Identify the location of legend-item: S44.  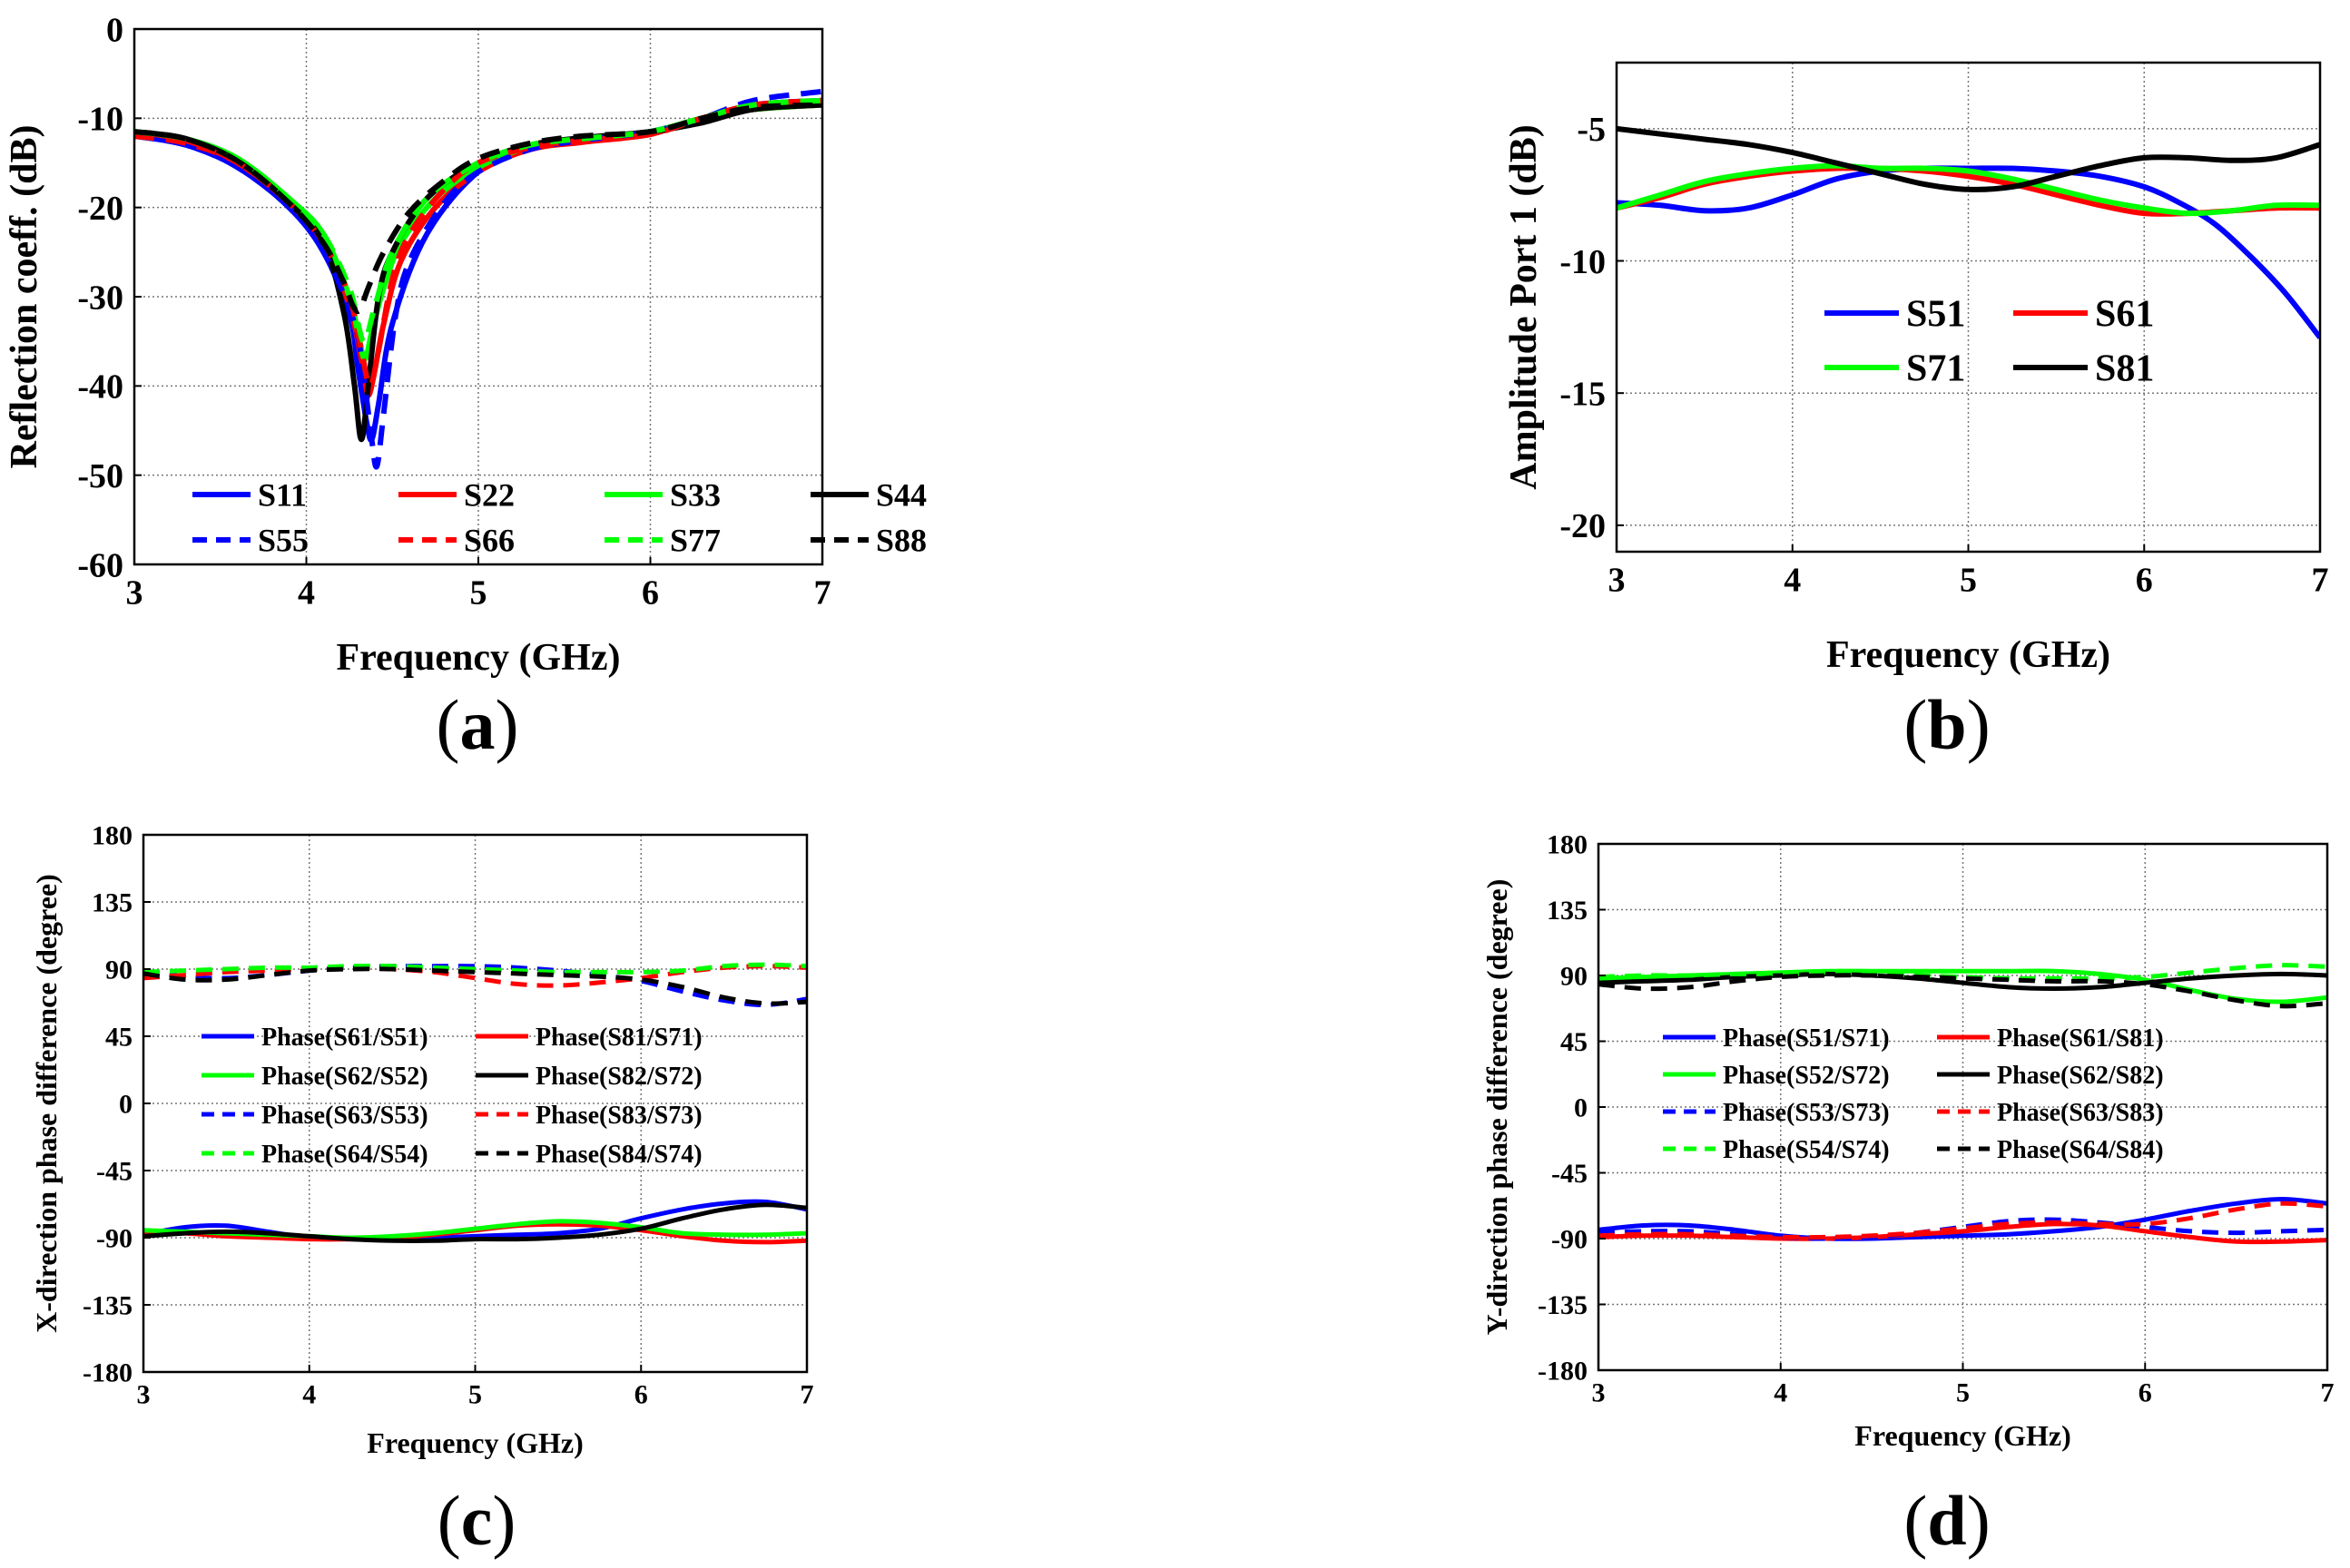
(869, 495).